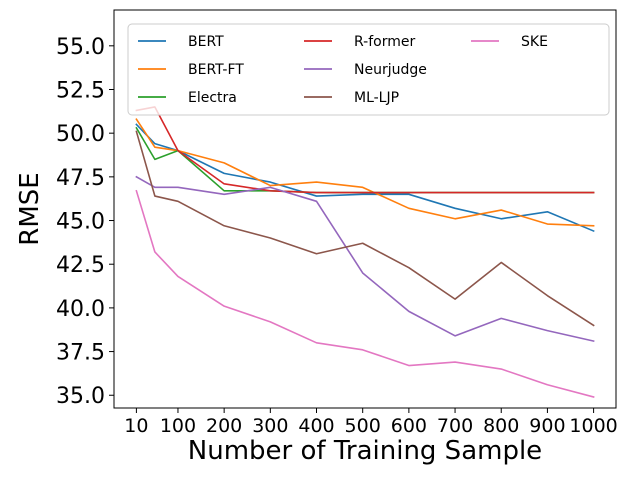 The image size is (640, 480). I want to click on legend-label-electra: Electra, so click(212, 98).